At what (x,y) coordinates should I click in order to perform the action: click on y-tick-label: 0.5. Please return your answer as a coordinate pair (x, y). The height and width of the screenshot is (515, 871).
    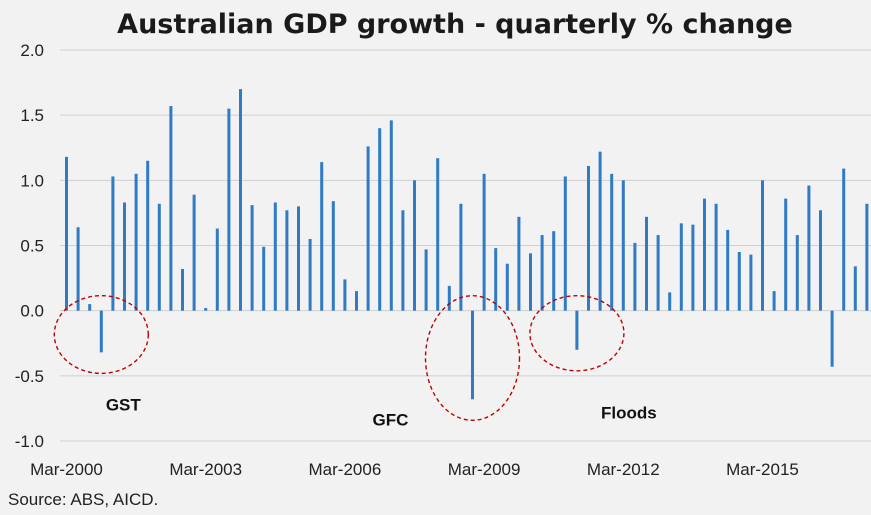
    Looking at the image, I should click on (32, 246).